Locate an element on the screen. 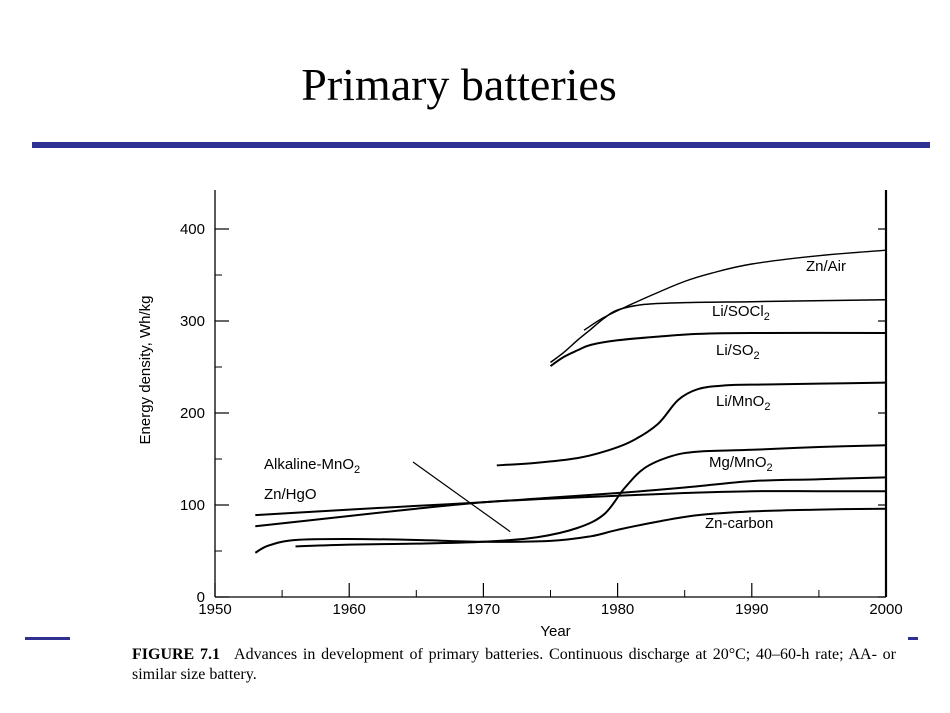 The height and width of the screenshot is (713, 950). footer-rule-left is located at coordinates (47, 638).